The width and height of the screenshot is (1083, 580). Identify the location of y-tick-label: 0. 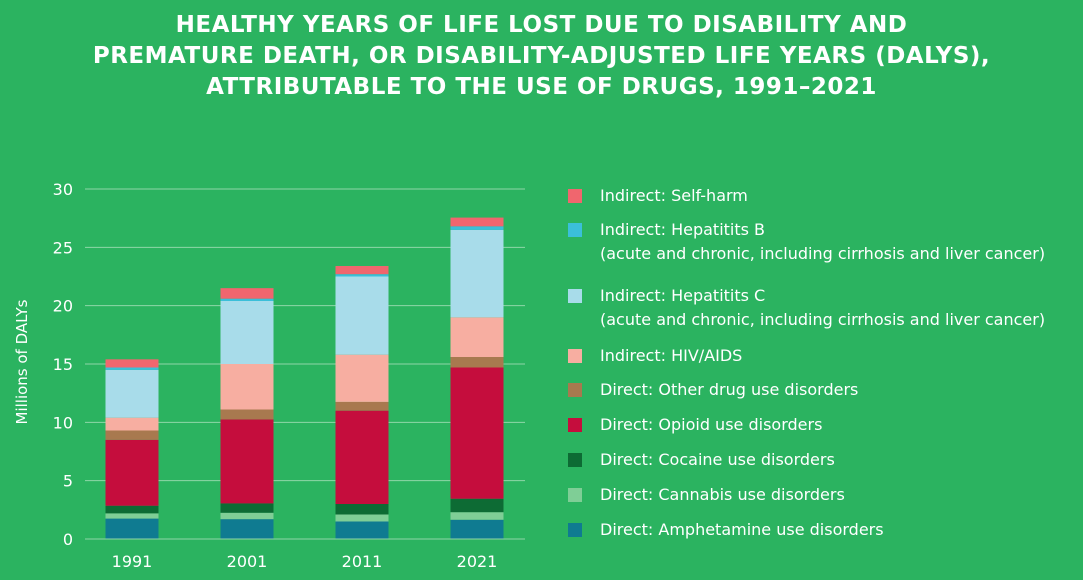
(68, 539).